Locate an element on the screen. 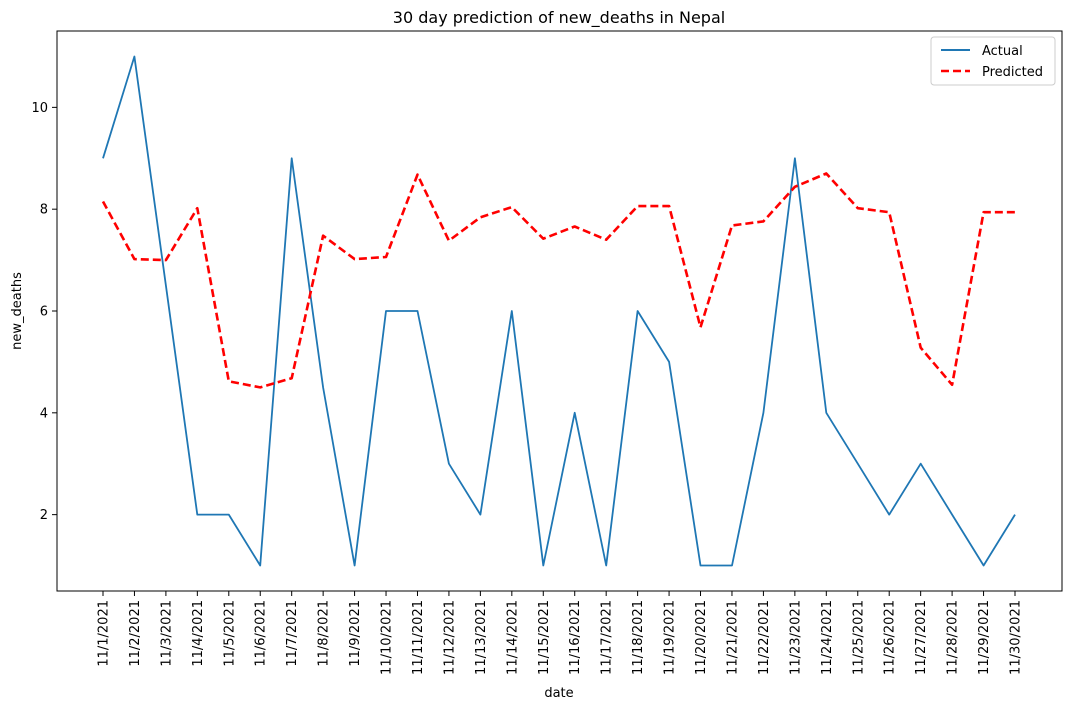  x-tick-label: 11/7/2021 is located at coordinates (292, 633).